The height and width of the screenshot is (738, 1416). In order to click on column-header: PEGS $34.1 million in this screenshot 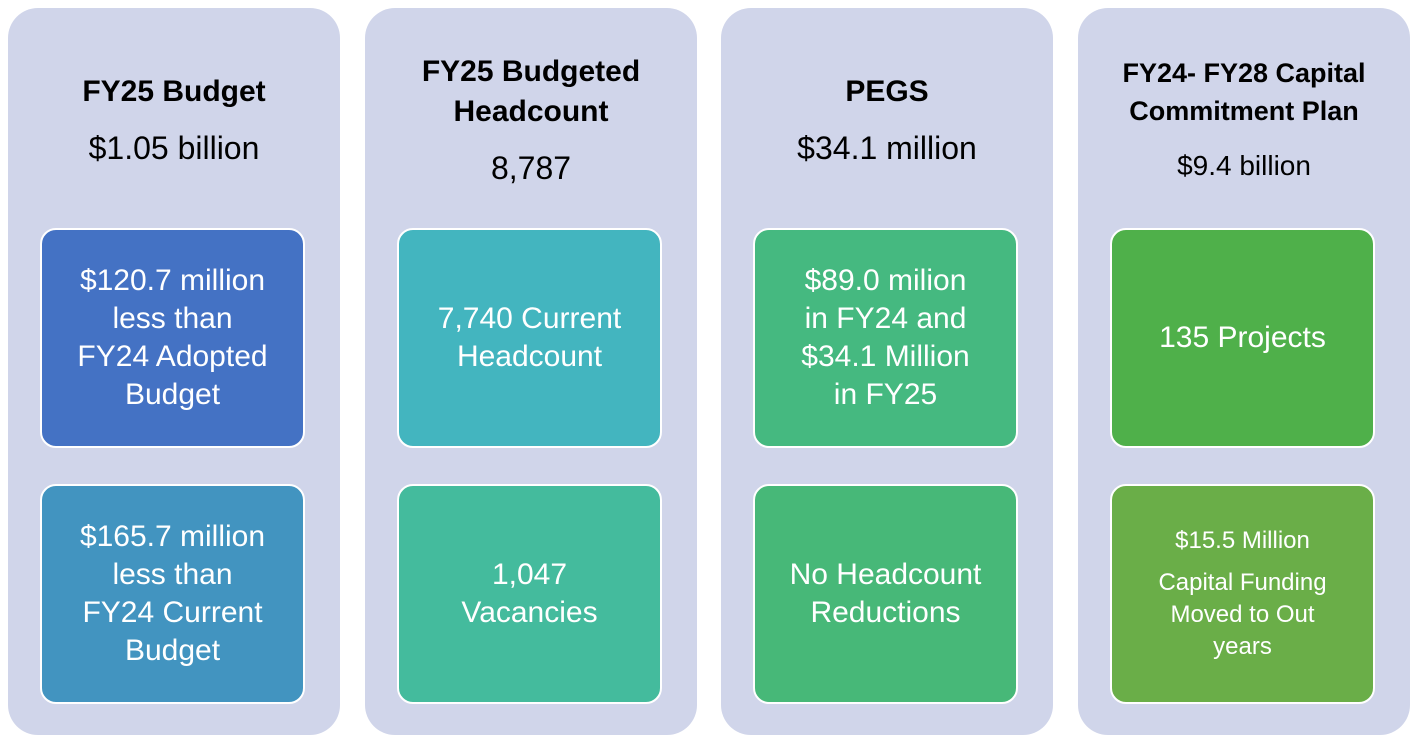, I will do `click(887, 121)`.